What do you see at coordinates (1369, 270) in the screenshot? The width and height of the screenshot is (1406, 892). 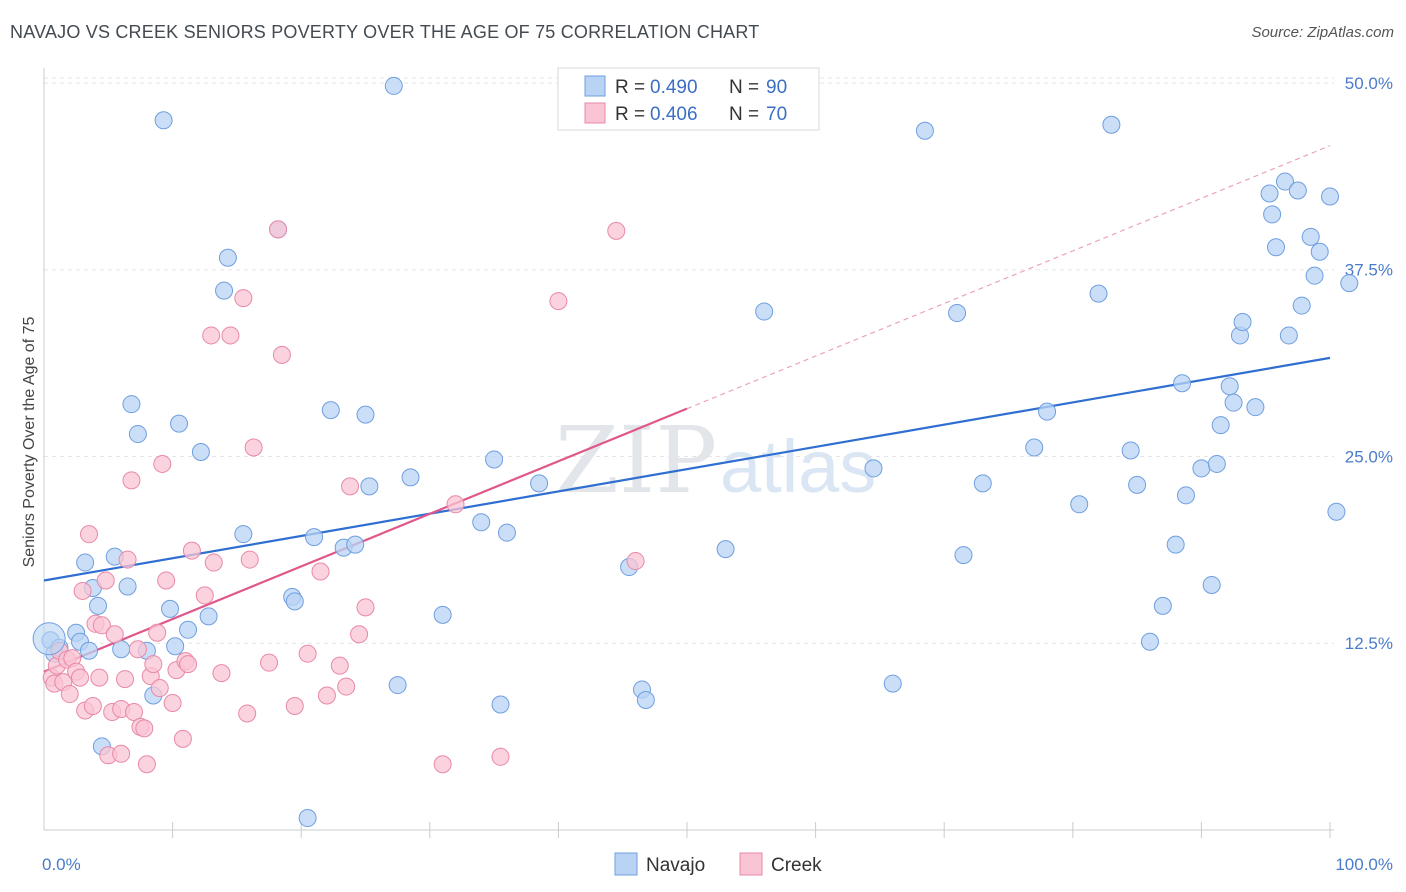 I see `y-tick-label: 37.5%` at bounding box center [1369, 270].